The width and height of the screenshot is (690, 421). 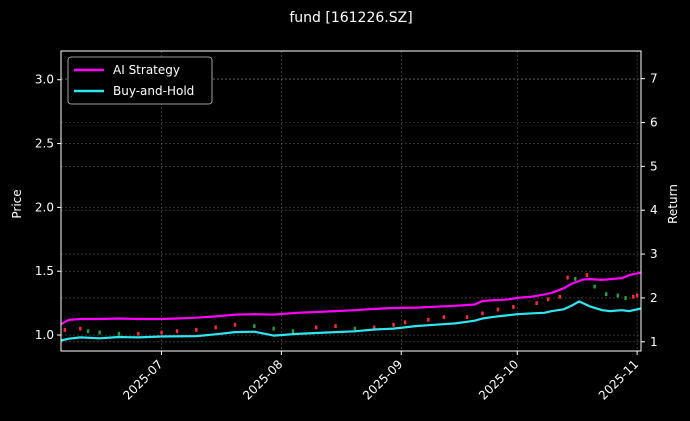 I want to click on left-tick-label: 1.0, so click(x=44, y=335).